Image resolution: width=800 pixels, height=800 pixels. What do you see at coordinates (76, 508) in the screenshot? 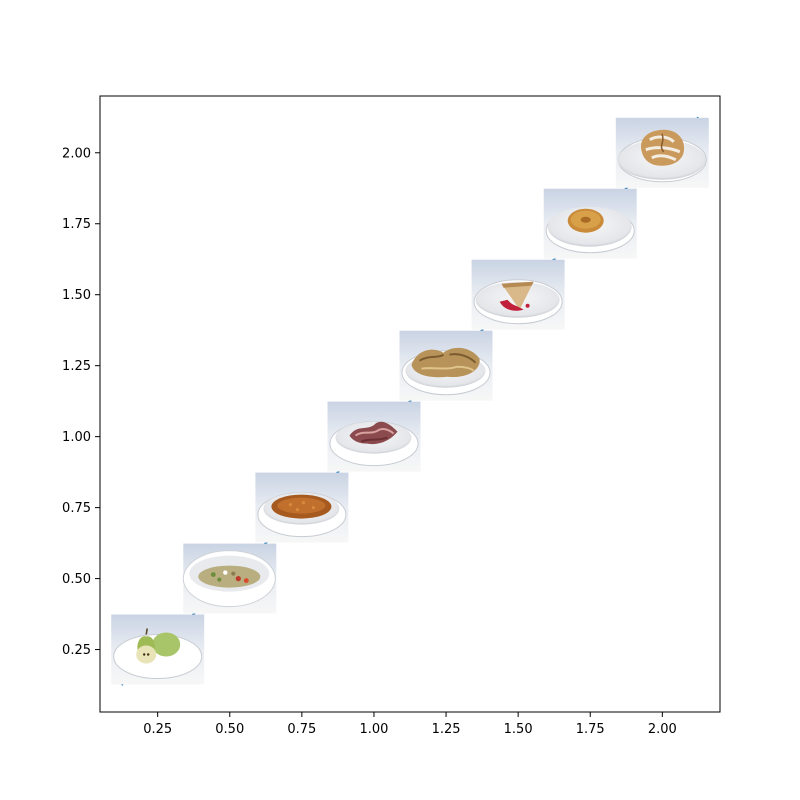
I see `y-tick-label: 0.75` at bounding box center [76, 508].